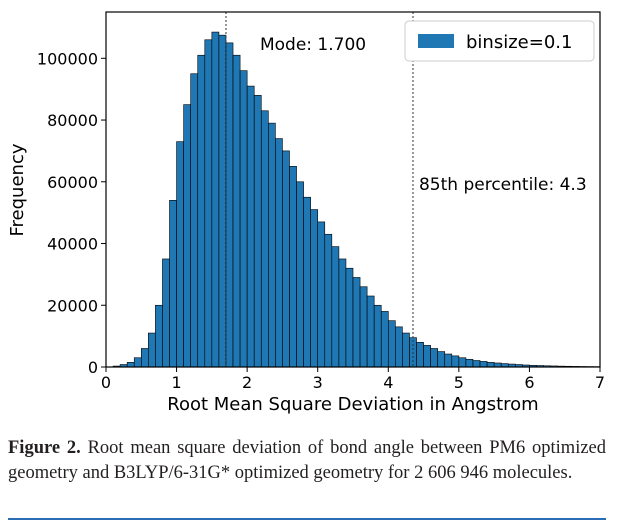 This screenshot has width=617, height=528. I want to click on legend-swatch, so click(436, 41).